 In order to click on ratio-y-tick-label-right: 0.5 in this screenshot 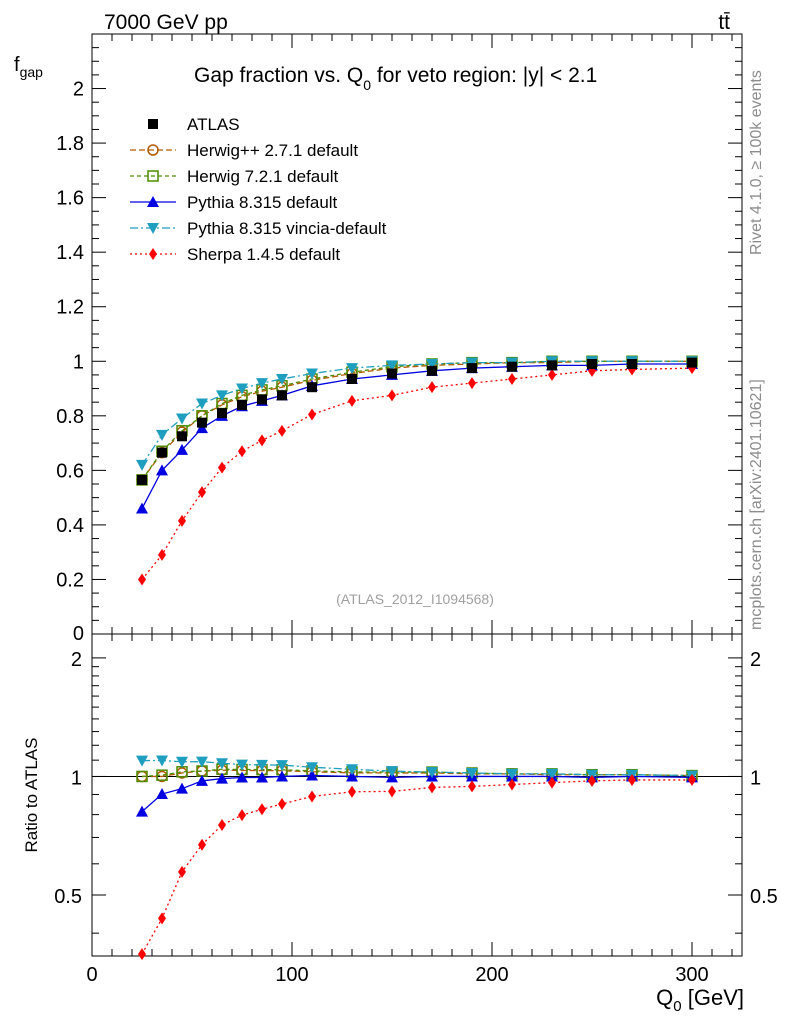, I will do `click(764, 897)`.